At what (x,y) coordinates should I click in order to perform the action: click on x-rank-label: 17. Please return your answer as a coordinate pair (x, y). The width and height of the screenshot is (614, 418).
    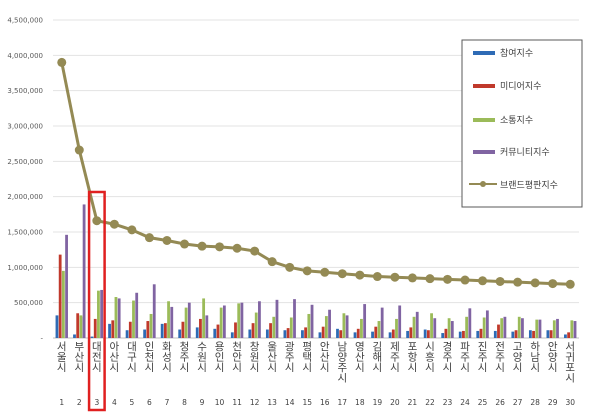
    Looking at the image, I should click on (343, 402).